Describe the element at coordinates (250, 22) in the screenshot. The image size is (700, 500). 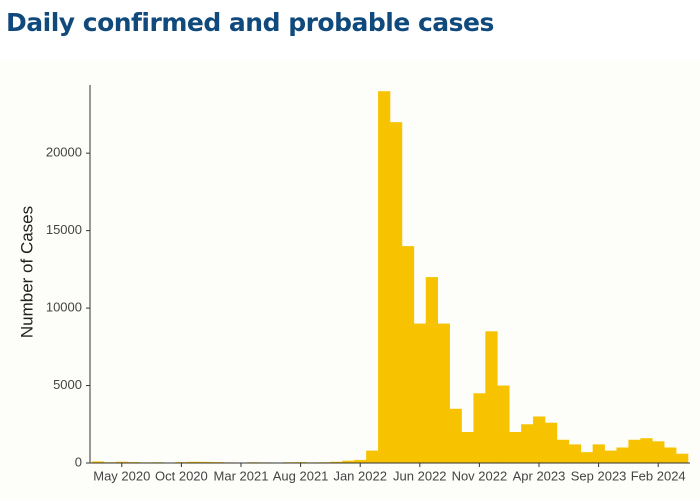
I see `chart-title: Daily confirmed and probable cases` at that location.